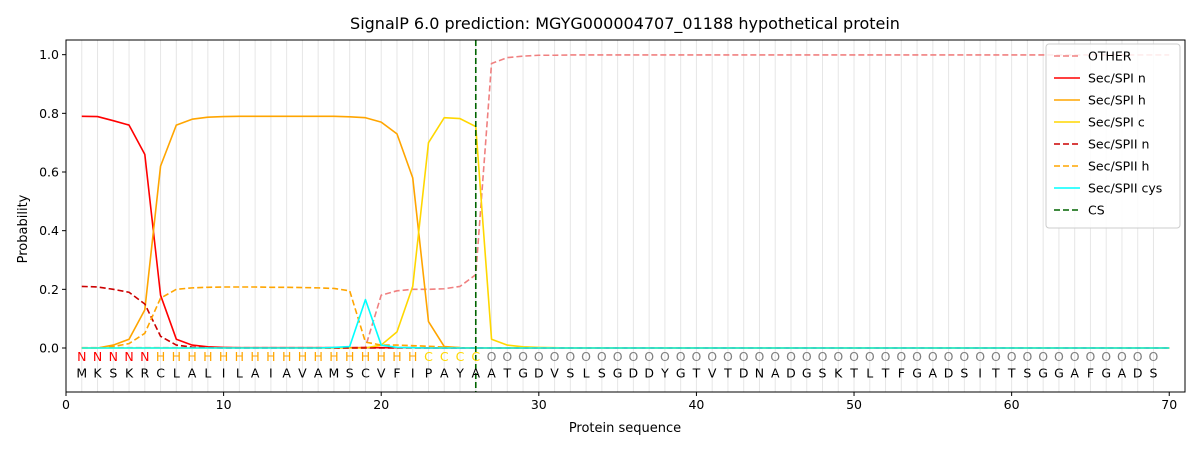 The height and width of the screenshot is (454, 1200). Describe the element at coordinates (49, 289) in the screenshot. I see `y-tick-label: 0.2` at that location.